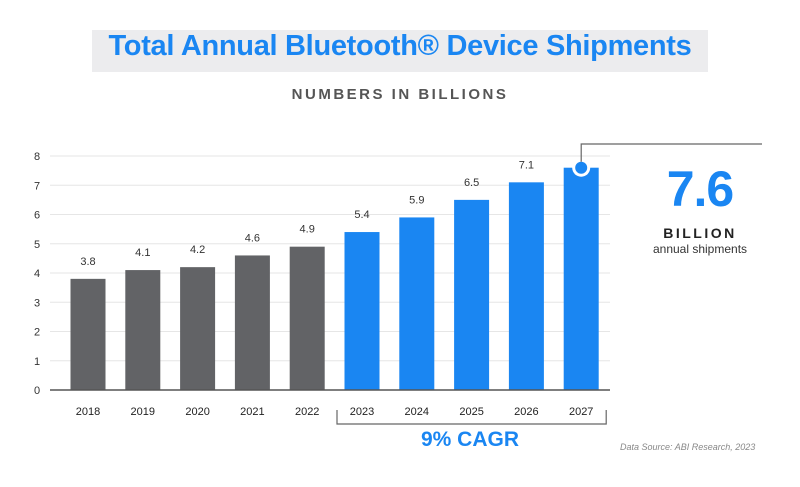  What do you see at coordinates (37, 216) in the screenshot?
I see `y-tick-label: 6` at bounding box center [37, 216].